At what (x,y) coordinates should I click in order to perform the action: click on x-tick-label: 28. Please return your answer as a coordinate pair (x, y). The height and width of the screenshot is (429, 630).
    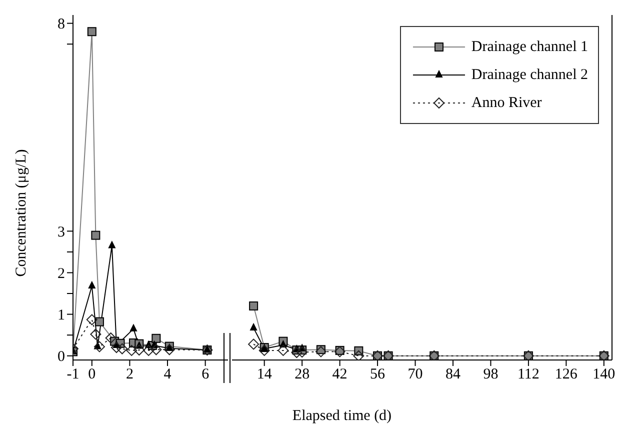
    Looking at the image, I should click on (302, 374).